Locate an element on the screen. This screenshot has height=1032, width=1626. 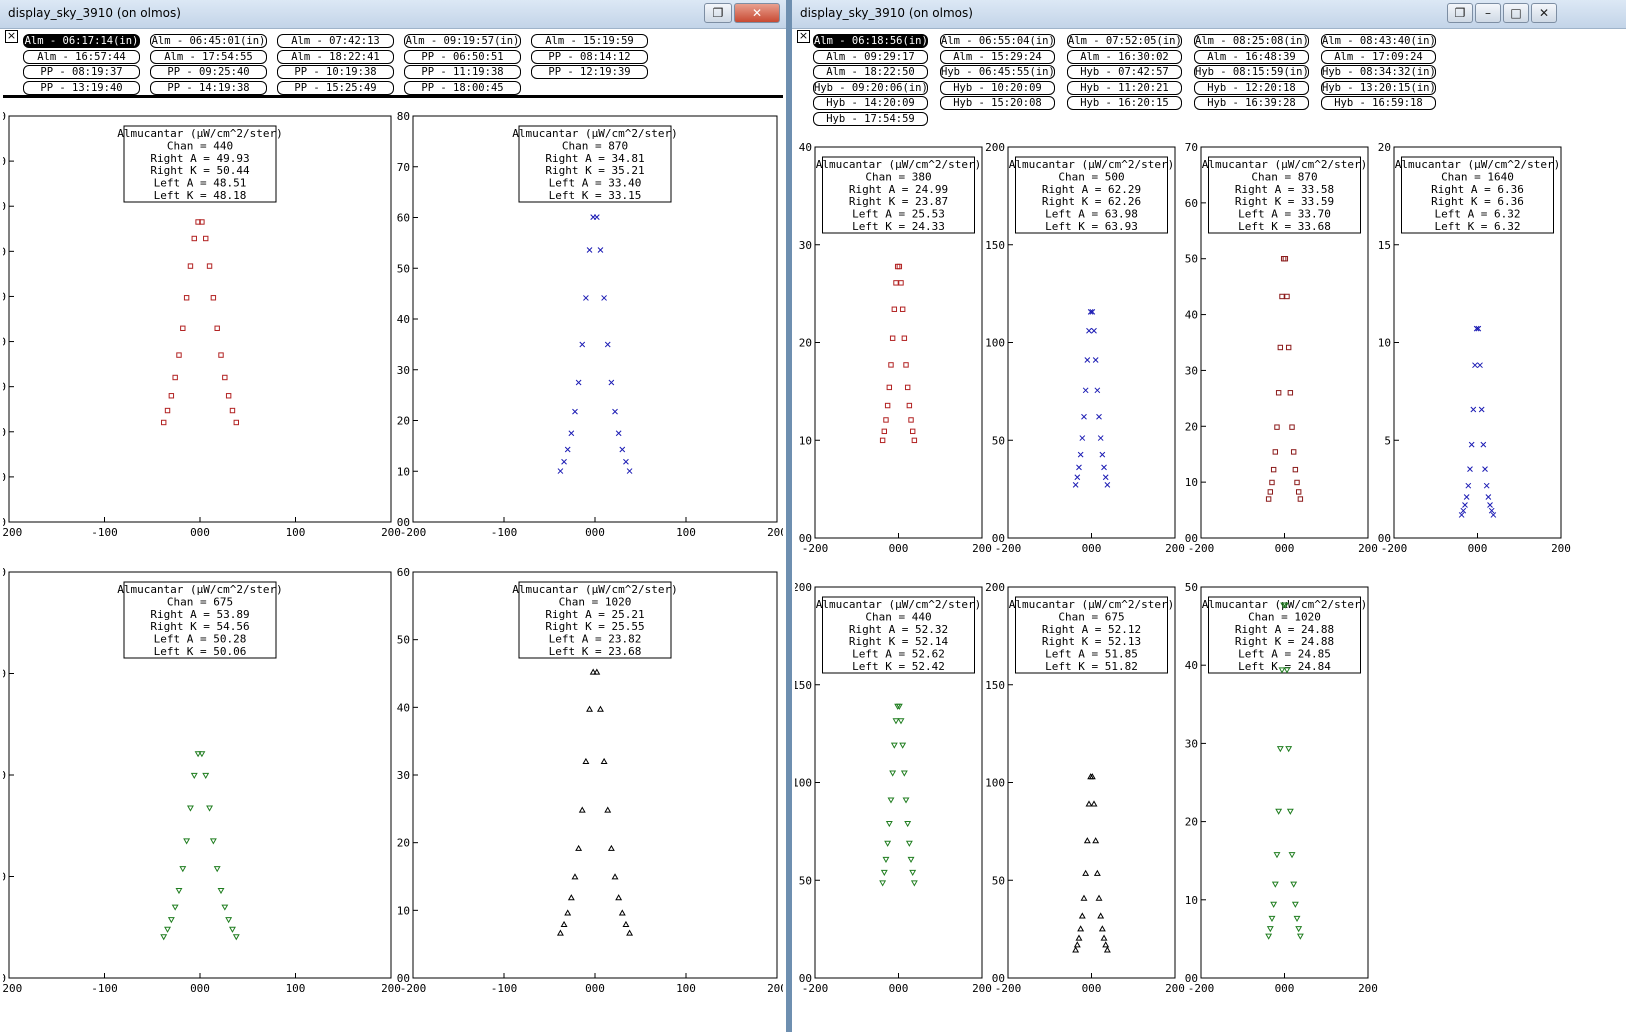
left-scan-button: Alm - 06:17:14(in) is located at coordinates (81, 41).